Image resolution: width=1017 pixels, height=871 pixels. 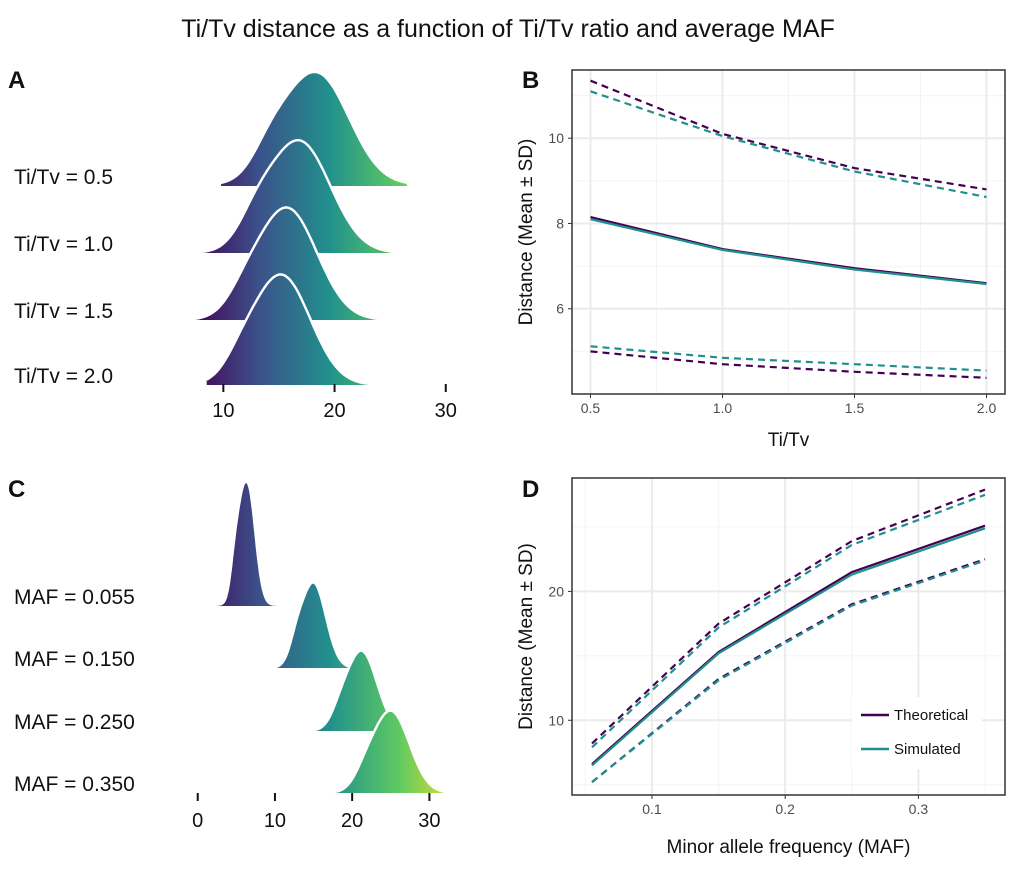 I want to click on legend-label-theoretical: Theoretical, so click(x=931, y=715).